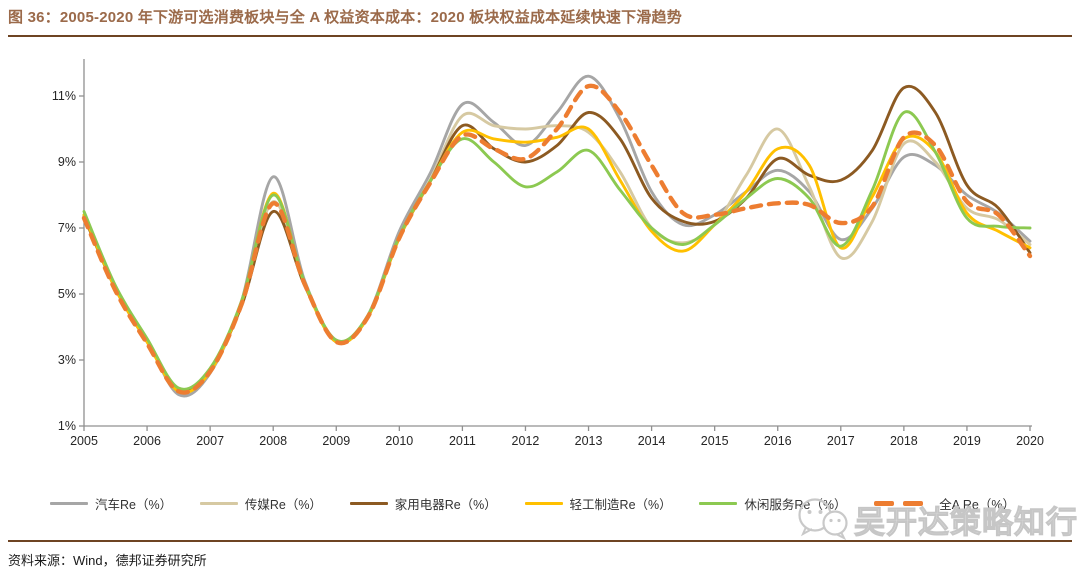  I want to click on y-tick-label: 7%, so click(67, 228).